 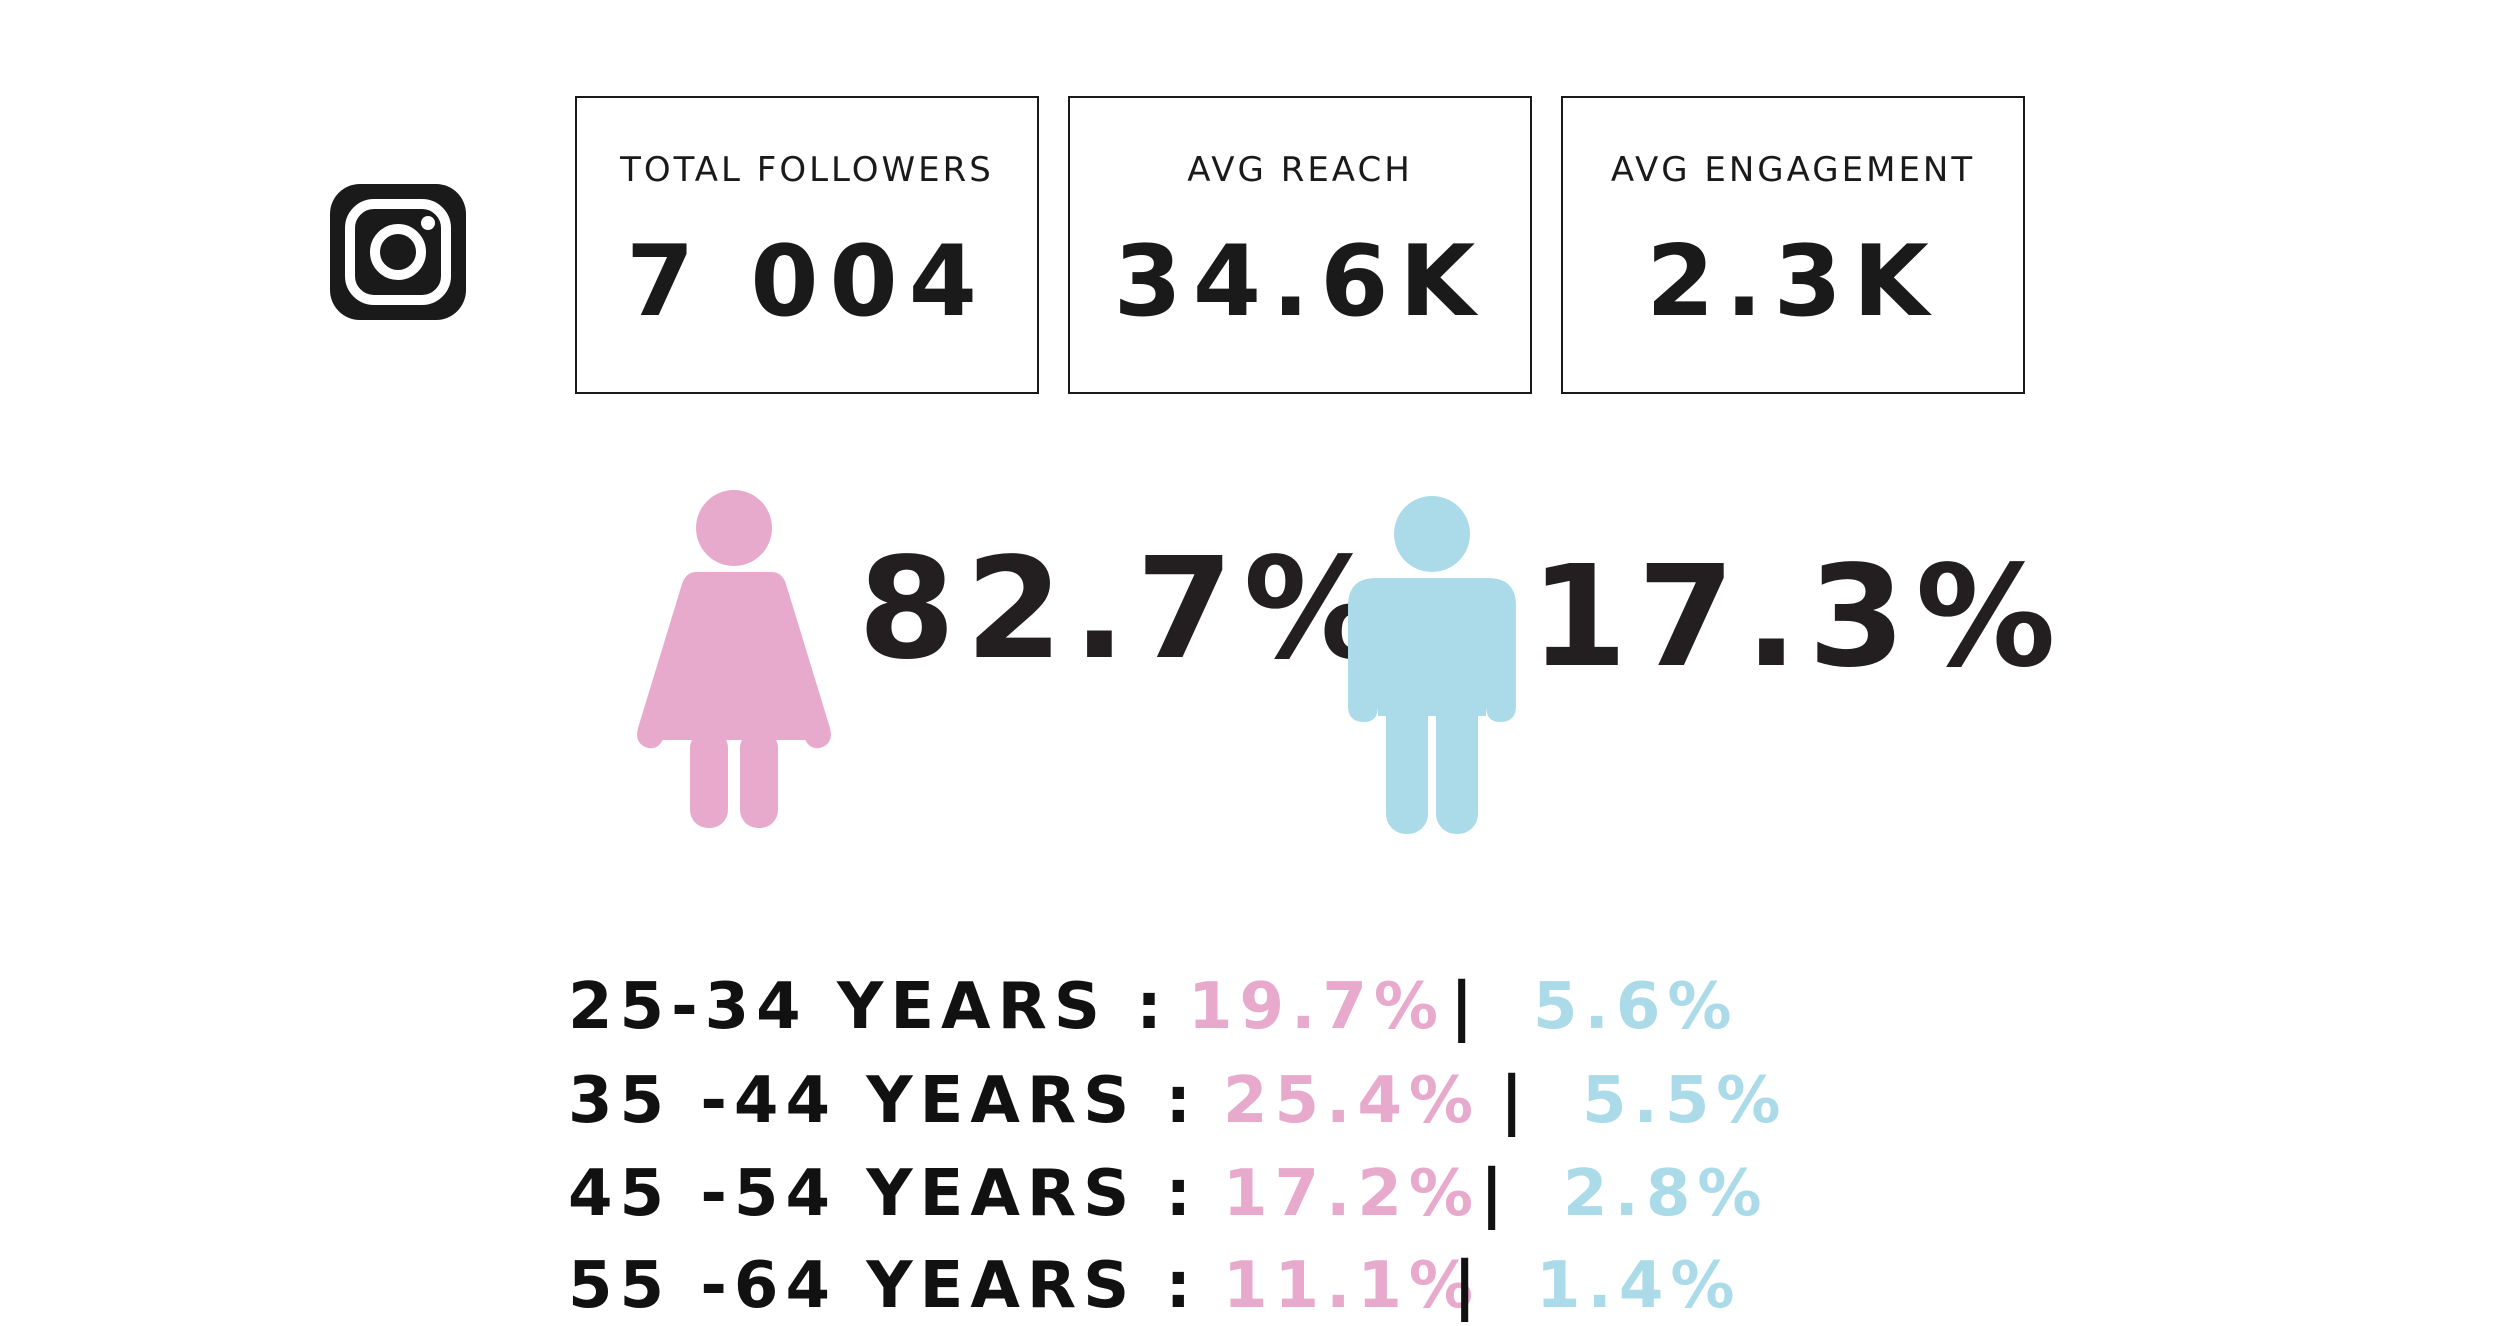 I want to click on stat-value: 34.6K, so click(x=1300, y=282).